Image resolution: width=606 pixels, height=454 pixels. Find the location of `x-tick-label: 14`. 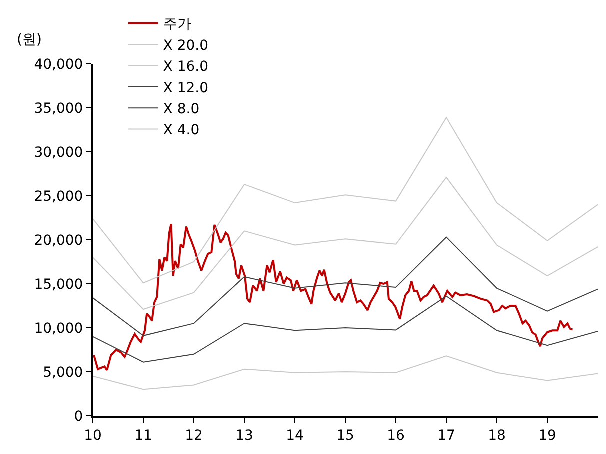

x-tick-label: 14 is located at coordinates (295, 436).